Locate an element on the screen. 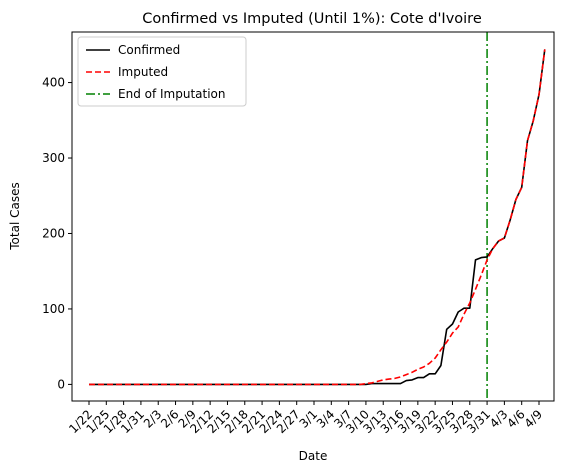 Image resolution: width=571 pixels, height=473 pixels. legend: Confirmed Imputed End of Imputation is located at coordinates (162, 71).